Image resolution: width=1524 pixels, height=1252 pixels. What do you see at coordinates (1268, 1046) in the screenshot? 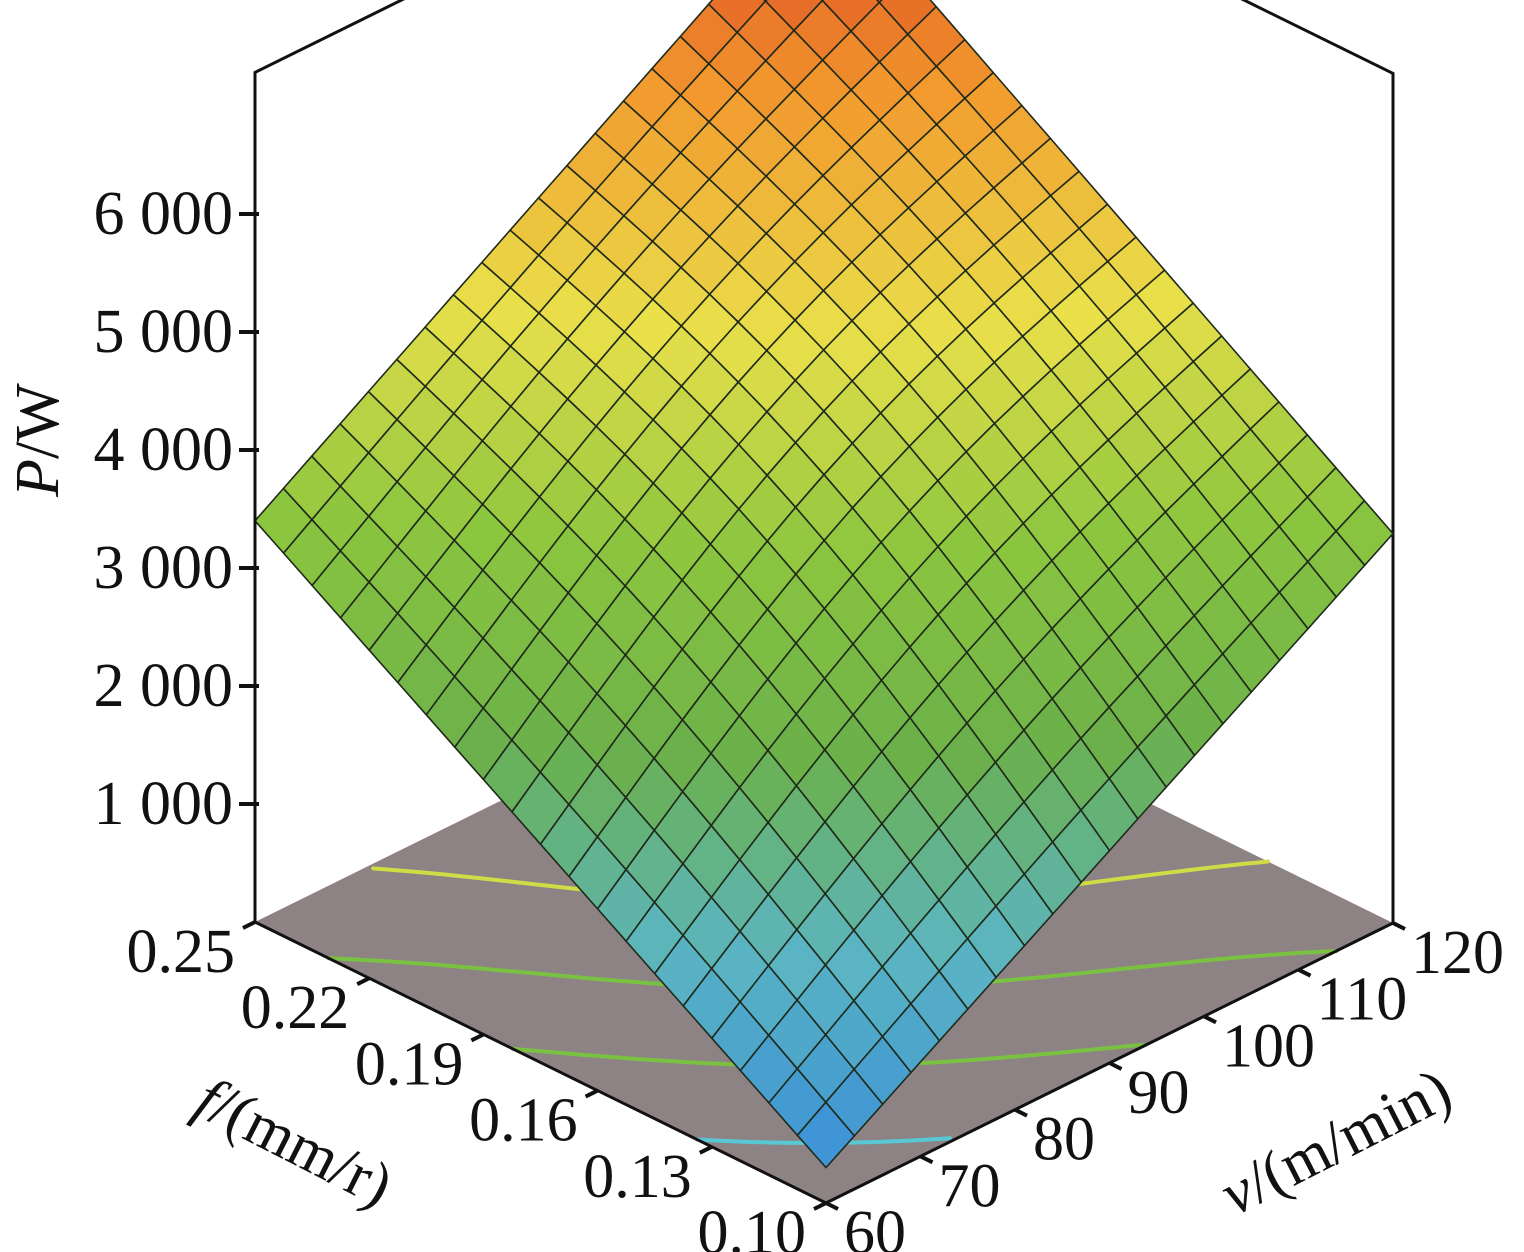
I see `v-tick-label: 100` at bounding box center [1268, 1046].